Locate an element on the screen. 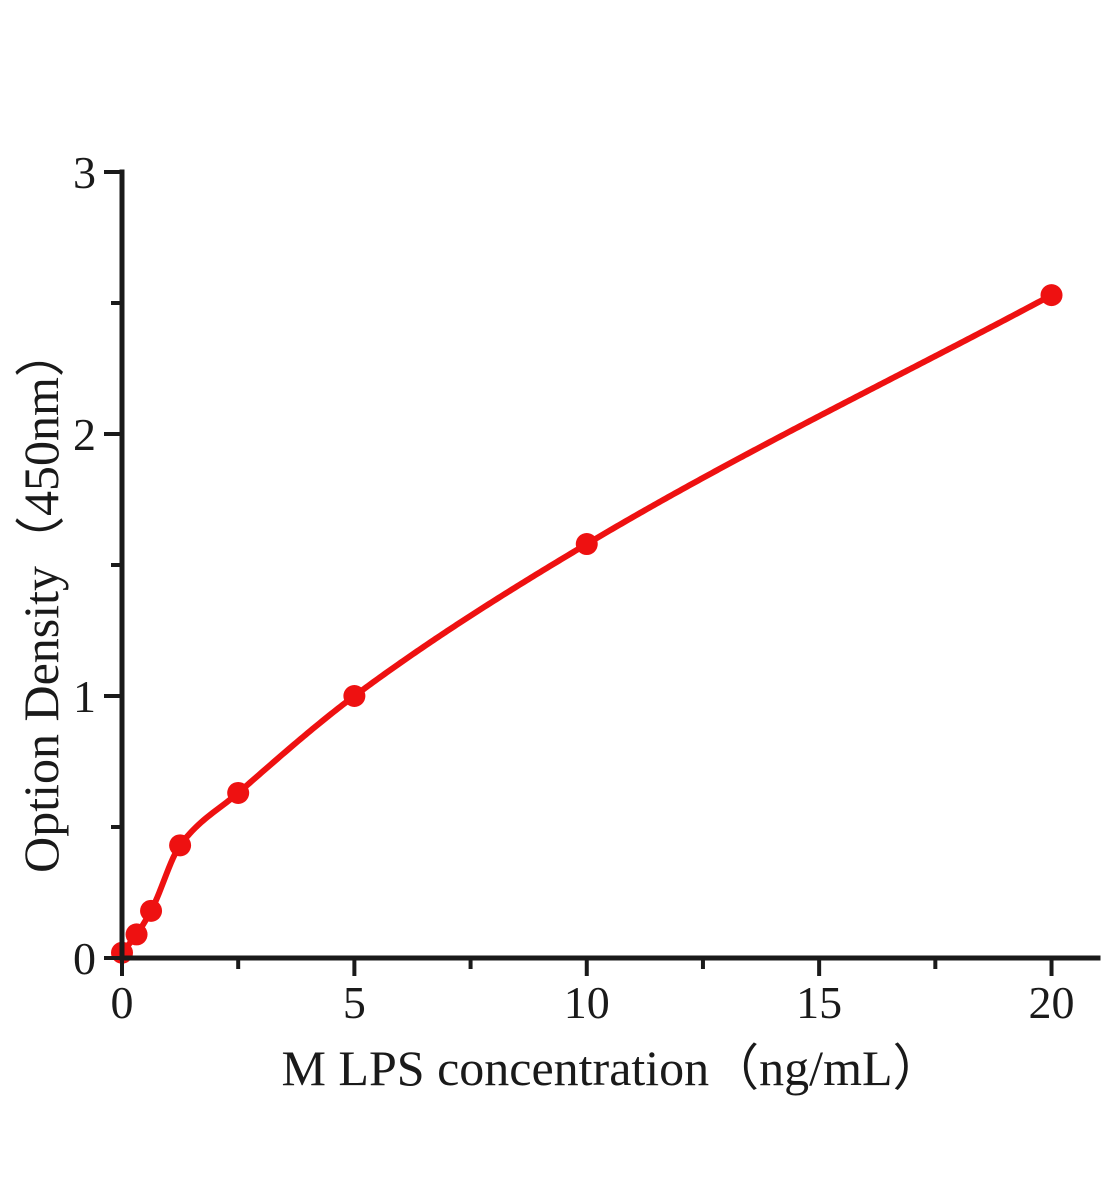 This screenshot has width=1104, height=1200. x-tick-label: 10 is located at coordinates (587, 1002).